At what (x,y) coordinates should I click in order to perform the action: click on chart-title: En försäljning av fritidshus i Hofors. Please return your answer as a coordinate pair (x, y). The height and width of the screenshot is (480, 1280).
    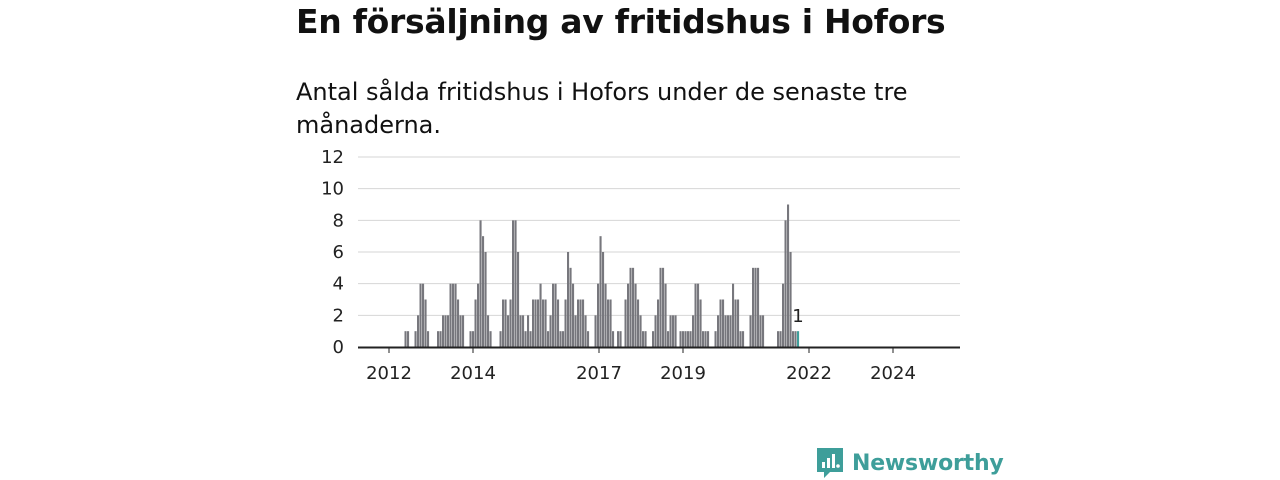
    Looking at the image, I should click on (621, 21).